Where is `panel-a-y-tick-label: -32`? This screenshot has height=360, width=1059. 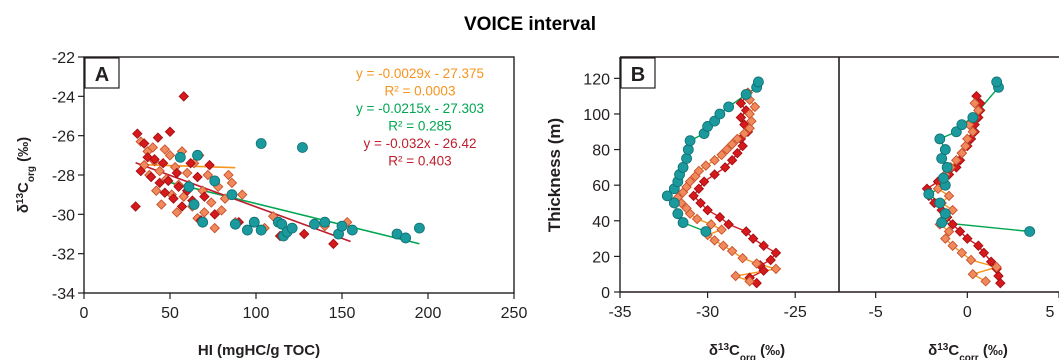
panel-a-y-tick-label: -32 is located at coordinates (63, 255).